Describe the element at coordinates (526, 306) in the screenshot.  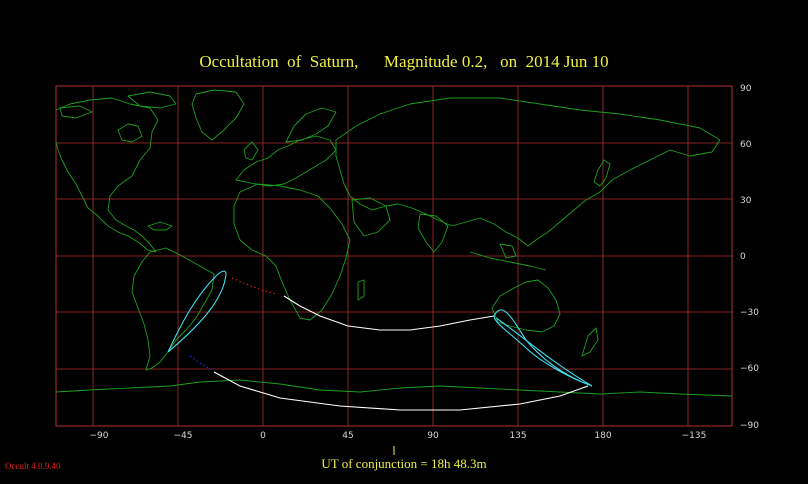
I see `coast-australia` at that location.